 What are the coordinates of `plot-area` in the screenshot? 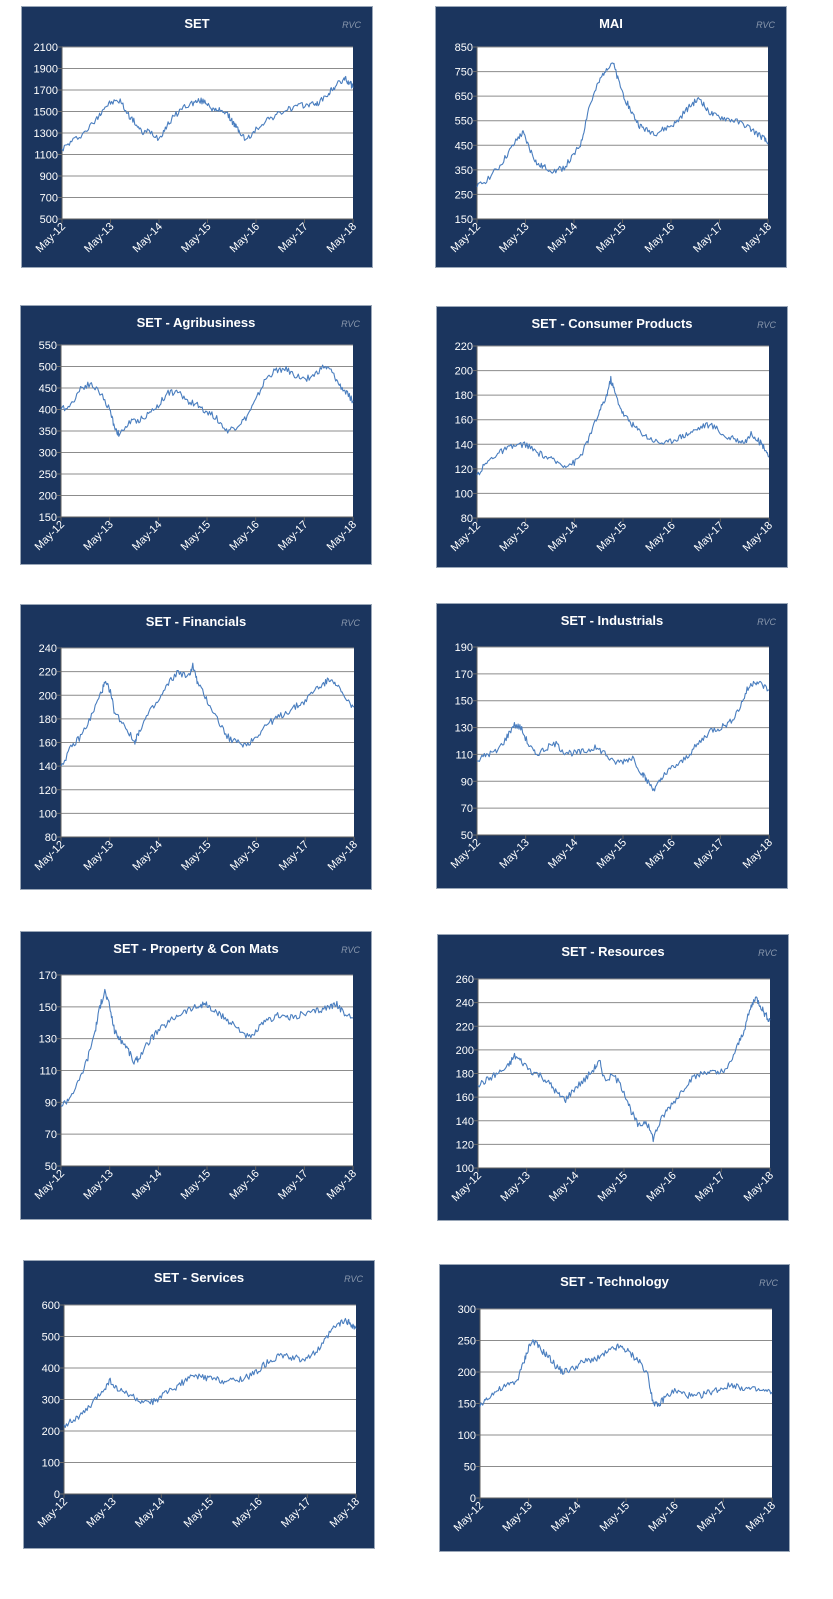 It's located at (623, 432).